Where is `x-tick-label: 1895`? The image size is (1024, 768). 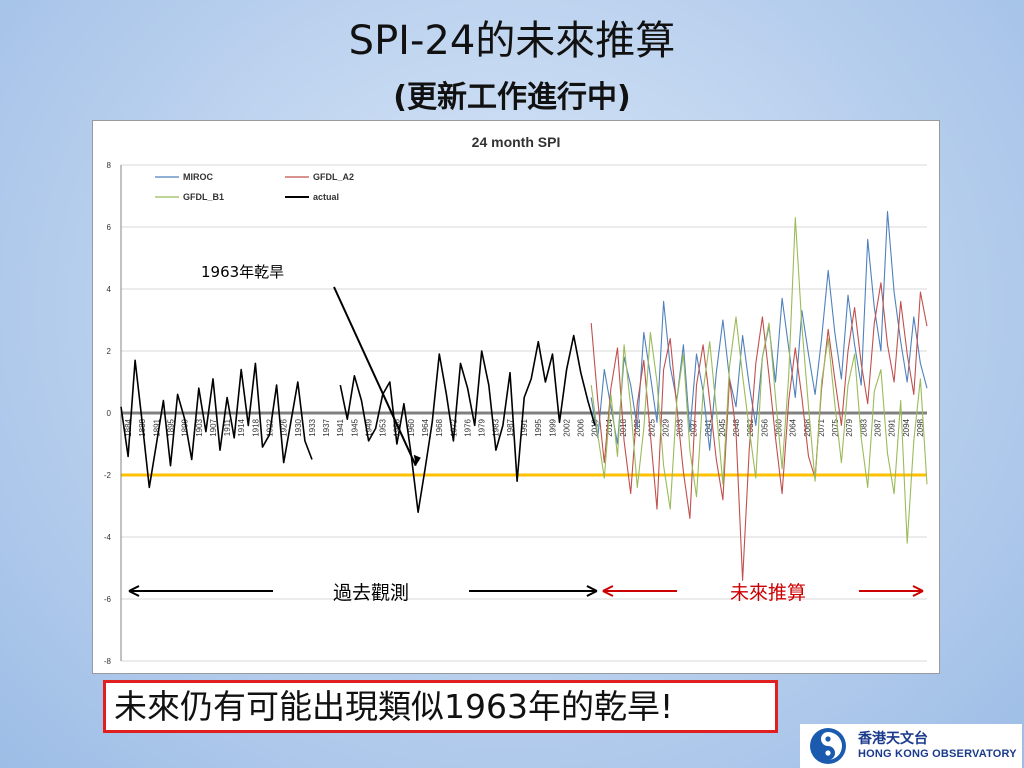
x-tick-label: 1895 is located at coordinates (170, 427).